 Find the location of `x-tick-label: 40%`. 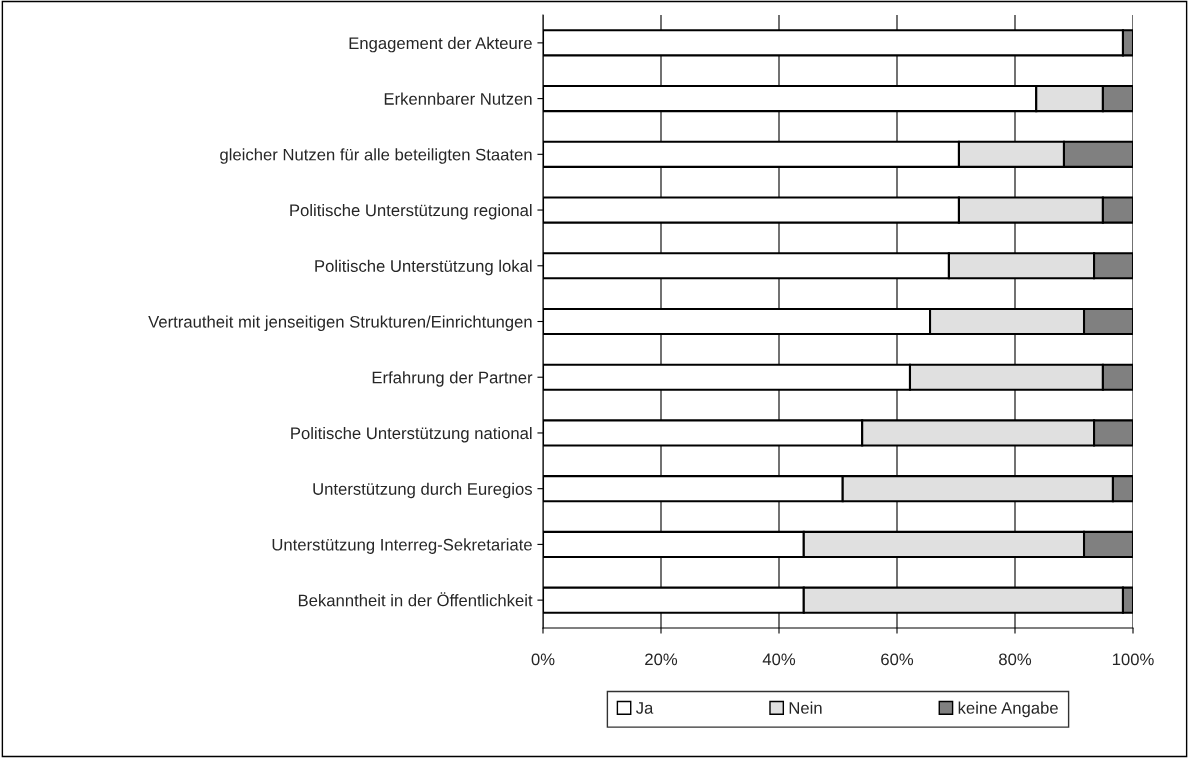

x-tick-label: 40% is located at coordinates (779, 659).